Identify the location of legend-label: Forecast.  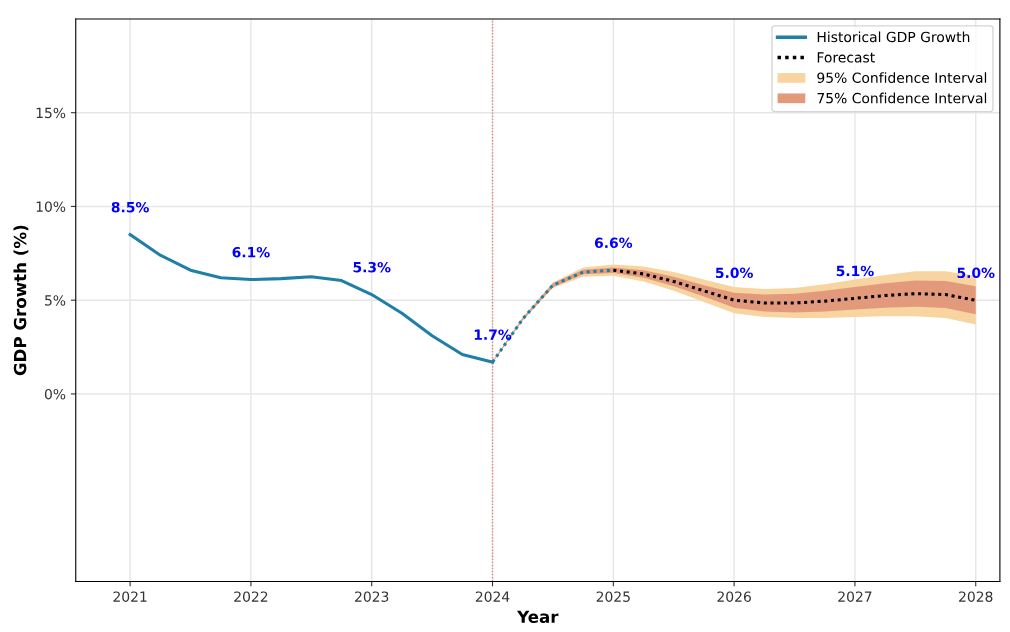
(846, 57).